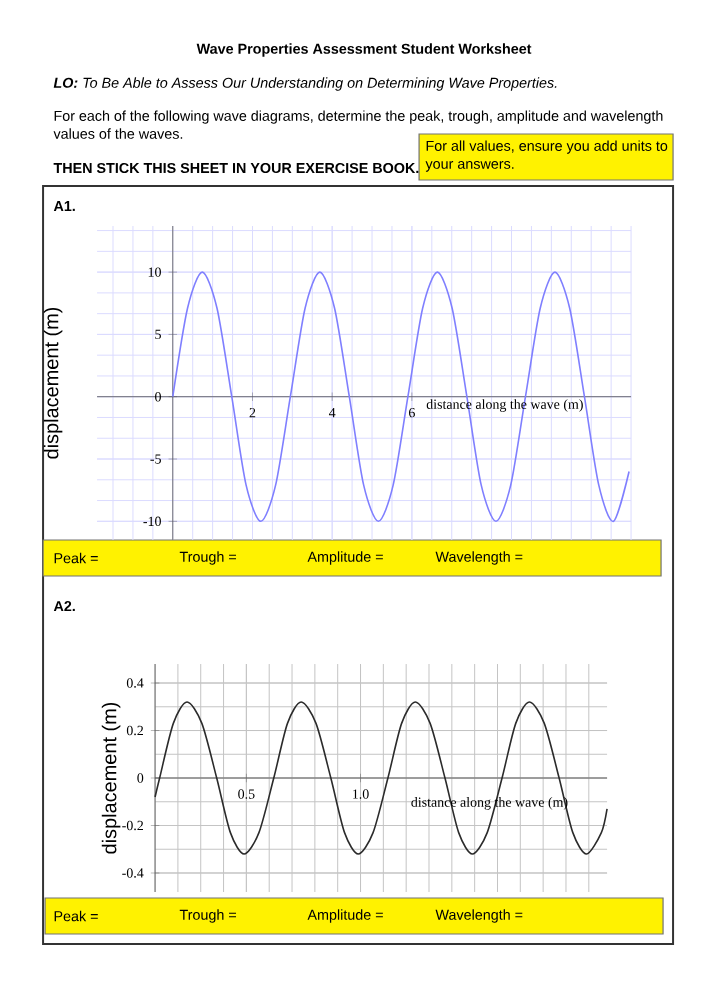  What do you see at coordinates (381, 778) in the screenshot?
I see `line-series` at bounding box center [381, 778].